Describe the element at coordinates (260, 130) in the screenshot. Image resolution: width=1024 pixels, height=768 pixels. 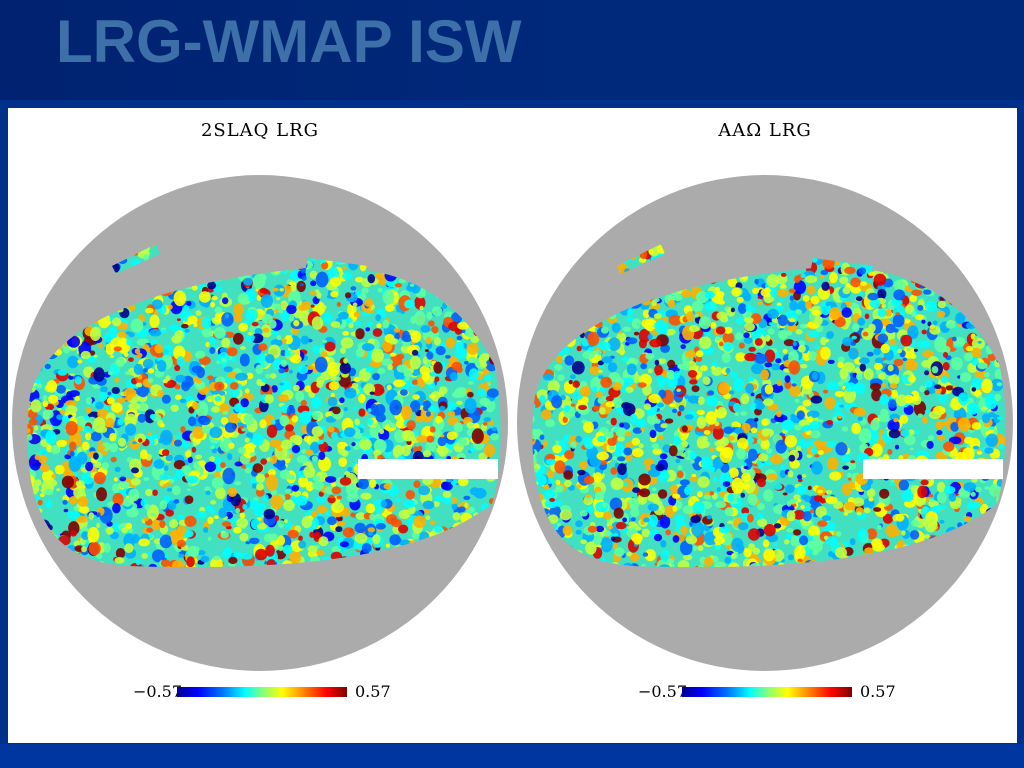
I see `map-title: 2SLAQ LRG` at that location.